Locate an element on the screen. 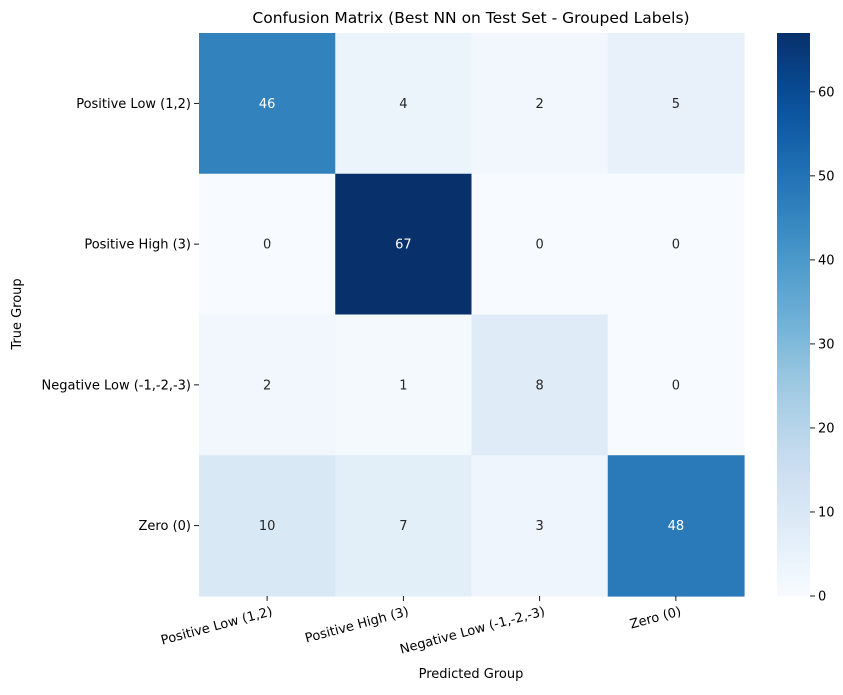  y-tick-label: Positive Low (1,2) is located at coordinates (133, 104).